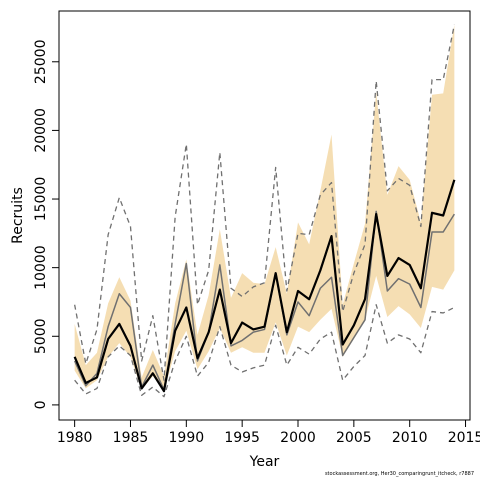 This screenshot has height=480, width=480. Describe the element at coordinates (268, 433) in the screenshot. I see `x-axis: 1980 1985 1990 1995 2000 2005 2010 2015` at that location.